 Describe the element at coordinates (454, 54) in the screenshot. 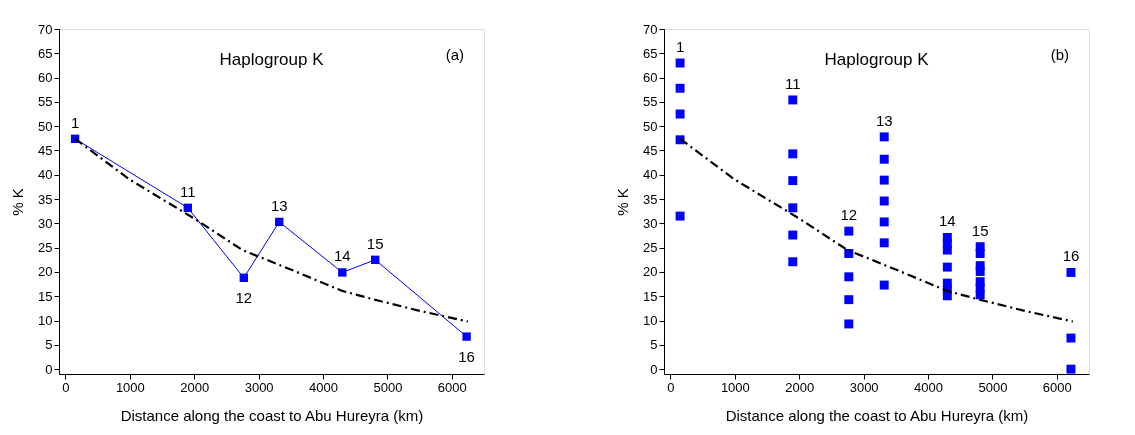

I see `annotation: (a)` at that location.